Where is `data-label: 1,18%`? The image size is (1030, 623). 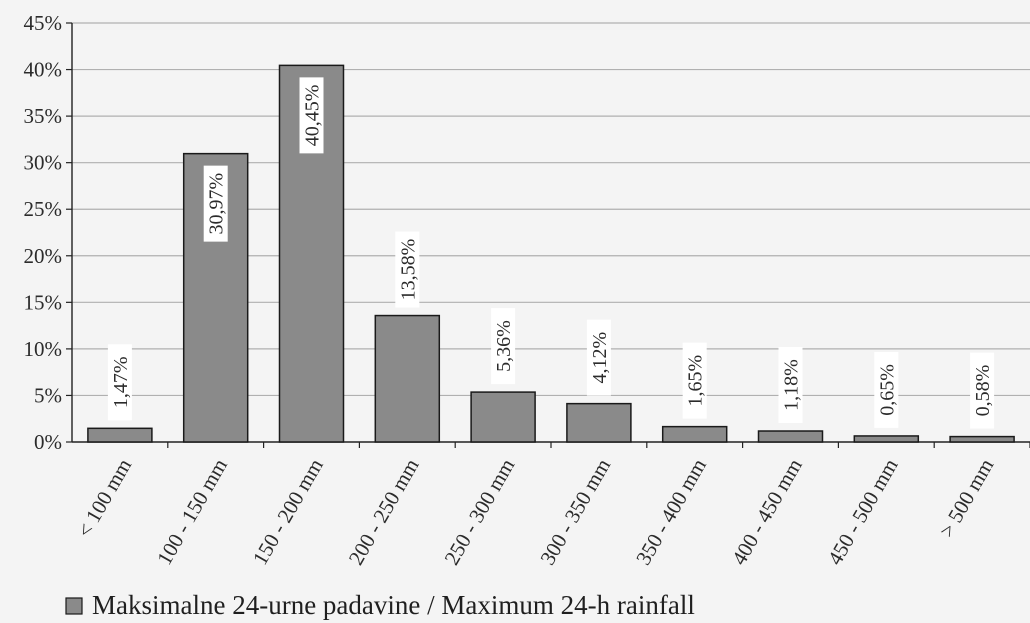 data-label: 1,18% is located at coordinates (790, 385).